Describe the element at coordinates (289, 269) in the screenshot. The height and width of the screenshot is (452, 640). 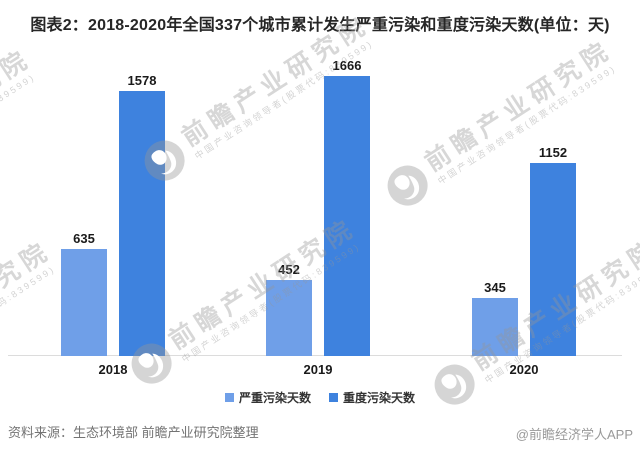
I see `bar-value-label: 452` at that location.